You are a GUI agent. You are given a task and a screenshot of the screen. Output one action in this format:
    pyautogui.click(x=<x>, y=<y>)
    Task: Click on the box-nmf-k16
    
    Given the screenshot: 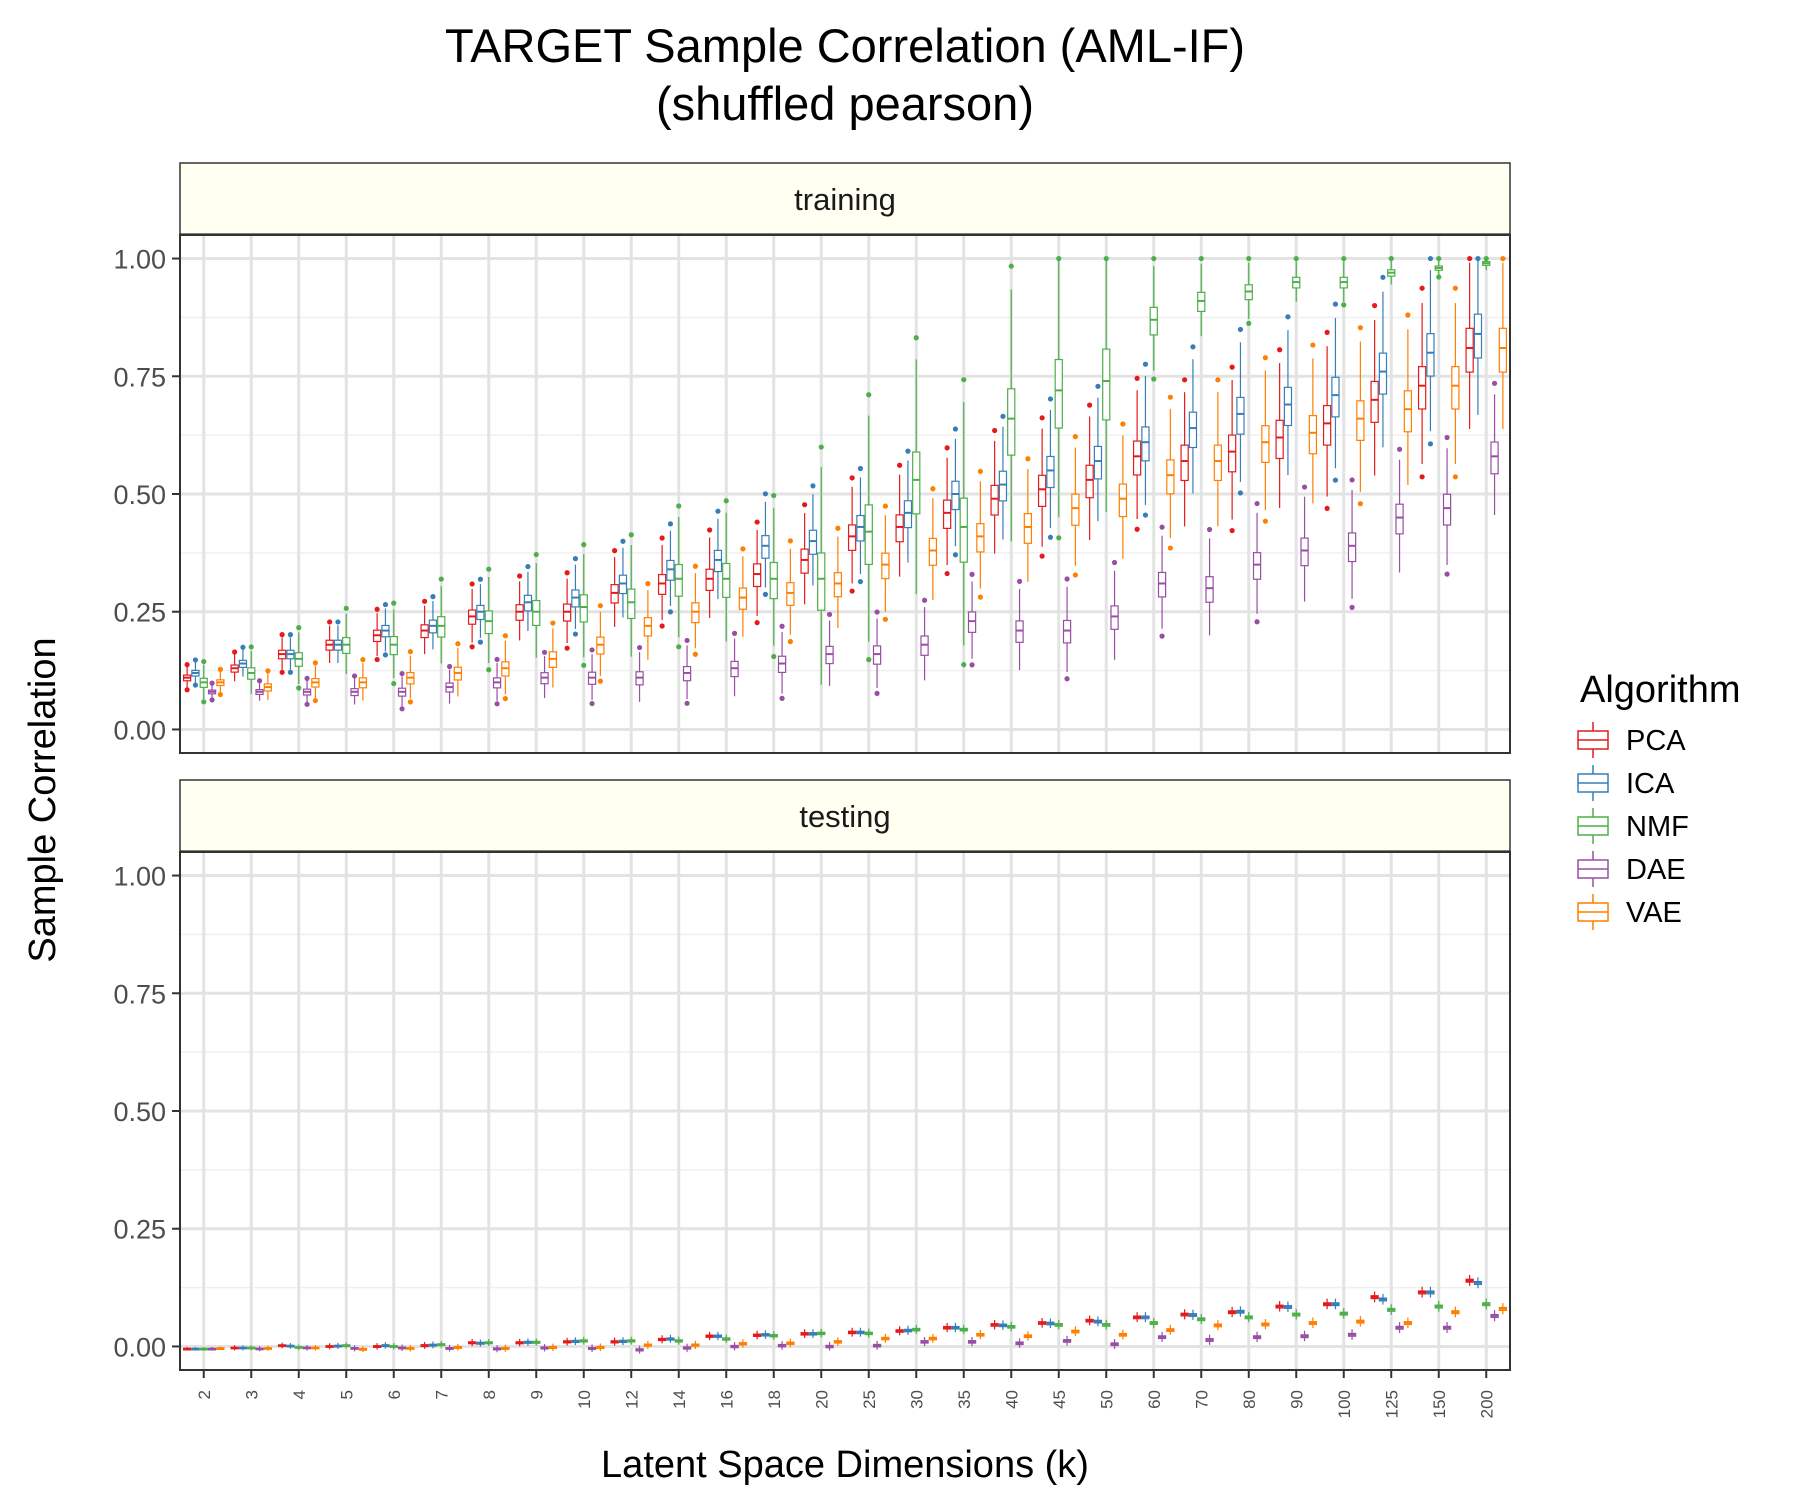 What is the action you would take?
    pyautogui.click(x=726, y=1338)
    